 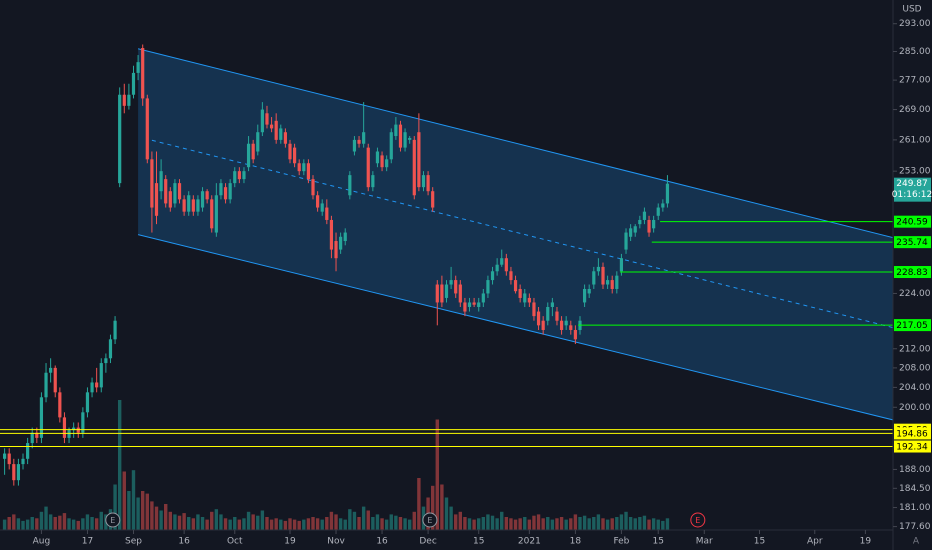 I want to click on level-label: 194.86, so click(x=912, y=434).